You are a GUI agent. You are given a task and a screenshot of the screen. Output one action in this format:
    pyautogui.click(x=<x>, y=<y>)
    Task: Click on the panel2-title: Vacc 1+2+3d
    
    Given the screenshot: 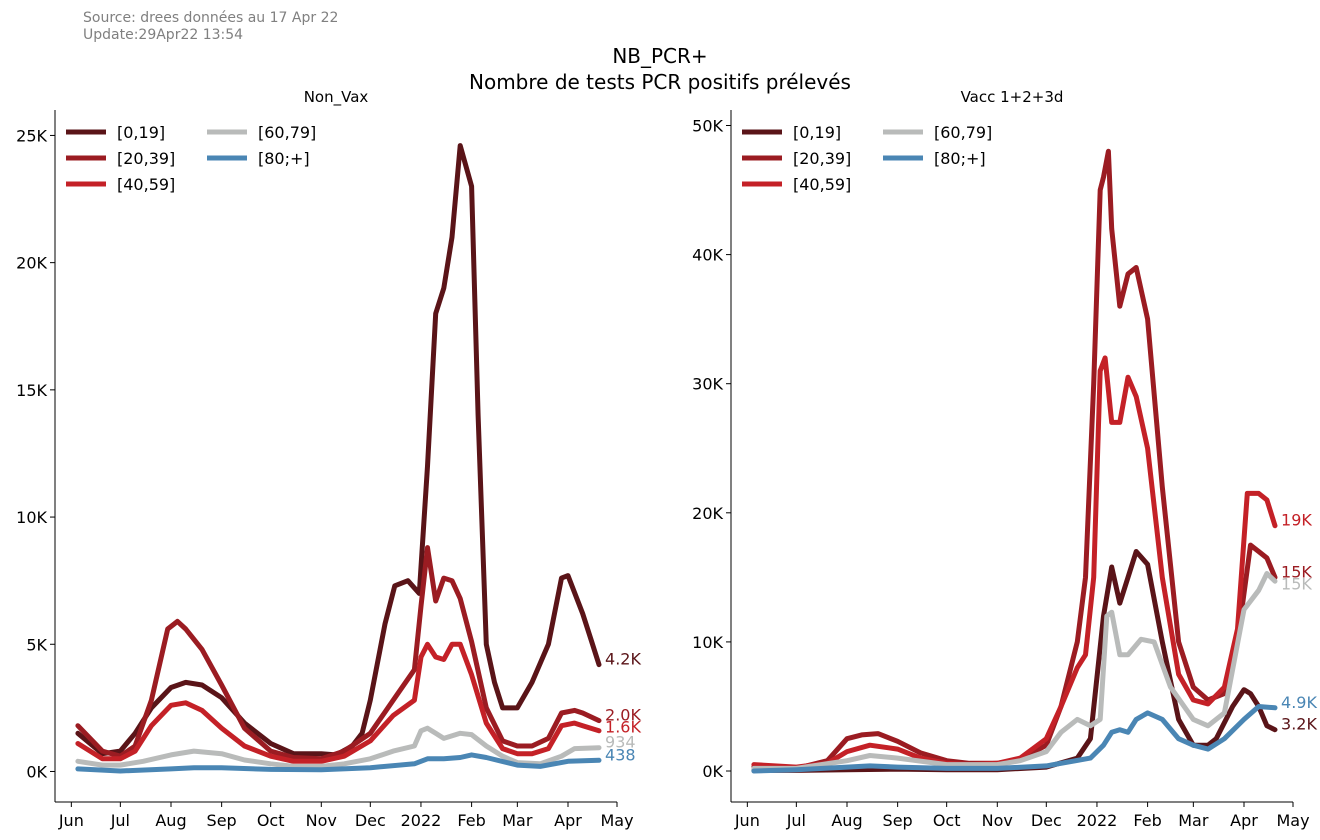 What is the action you would take?
    pyautogui.click(x=1012, y=97)
    